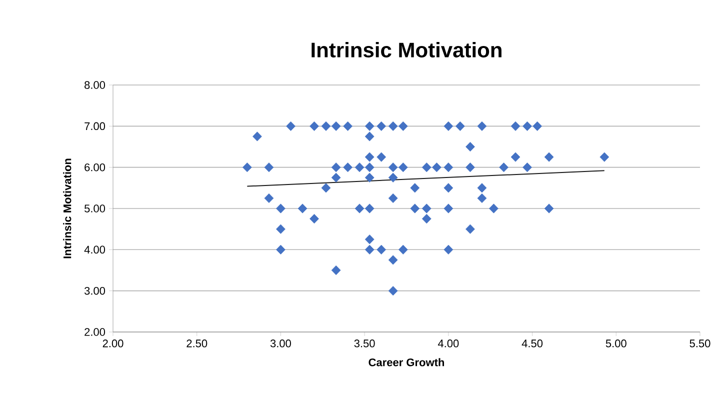  Describe the element at coordinates (67, 208) in the screenshot. I see `y-axis-title: Intrinsic Motivation` at that location.